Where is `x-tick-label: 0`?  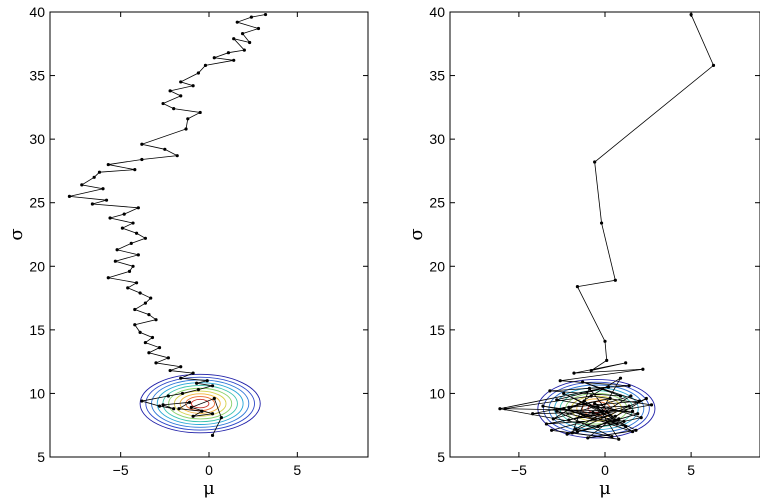 x-tick-label: 0 is located at coordinates (209, 470).